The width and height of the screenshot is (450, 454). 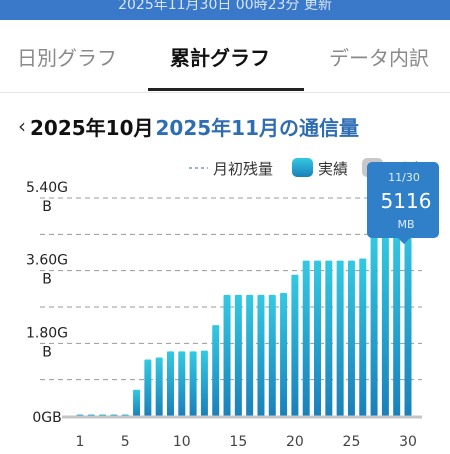 What do you see at coordinates (47, 342) in the screenshot?
I see `y-tick-label: 1.80G B` at bounding box center [47, 342].